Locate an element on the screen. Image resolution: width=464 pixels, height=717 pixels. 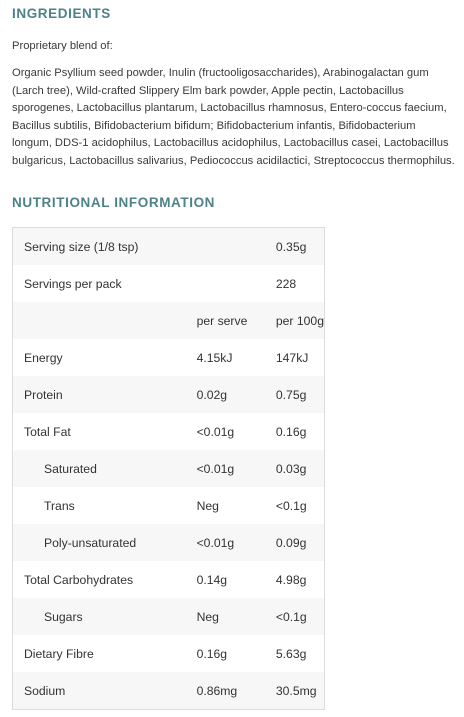
row-label: Serving size (1/8 tsp) is located at coordinates (81, 246).